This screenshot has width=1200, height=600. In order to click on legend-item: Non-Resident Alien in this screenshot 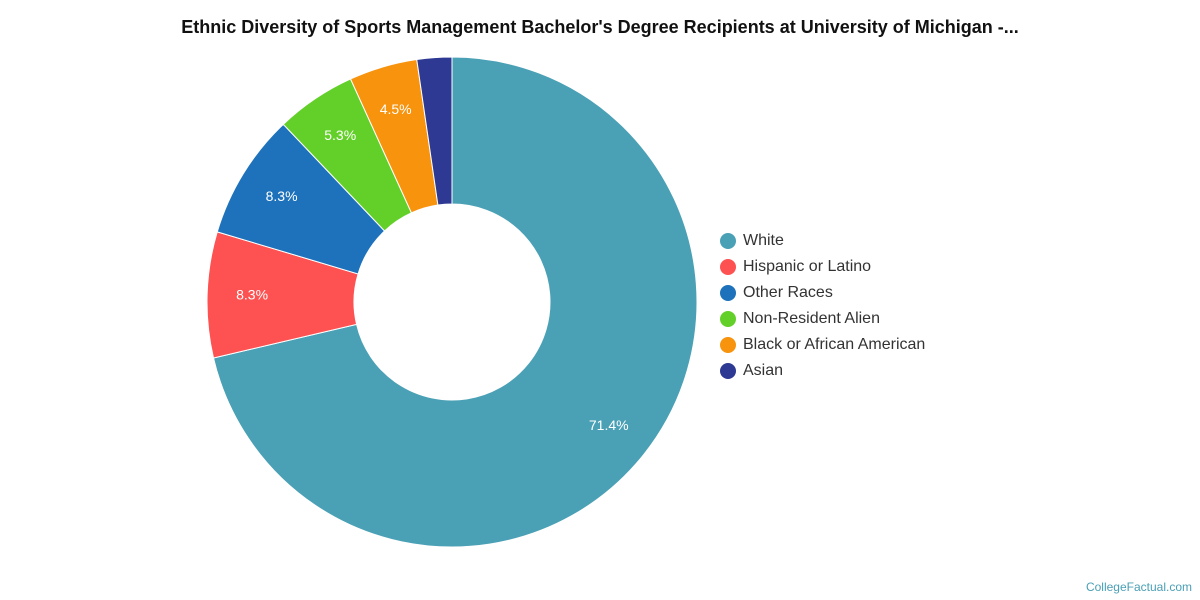, I will do `click(822, 319)`.